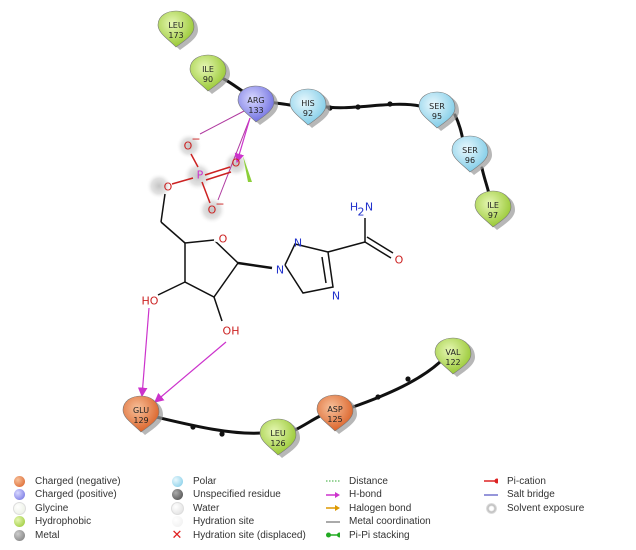 Image resolution: width=636 pixels, height=550 pixels. Describe the element at coordinates (336, 296) in the screenshot. I see `atom-n4: N` at that location.